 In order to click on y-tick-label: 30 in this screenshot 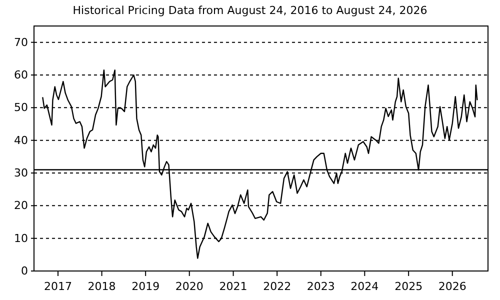, I will do `click(21, 173)`.